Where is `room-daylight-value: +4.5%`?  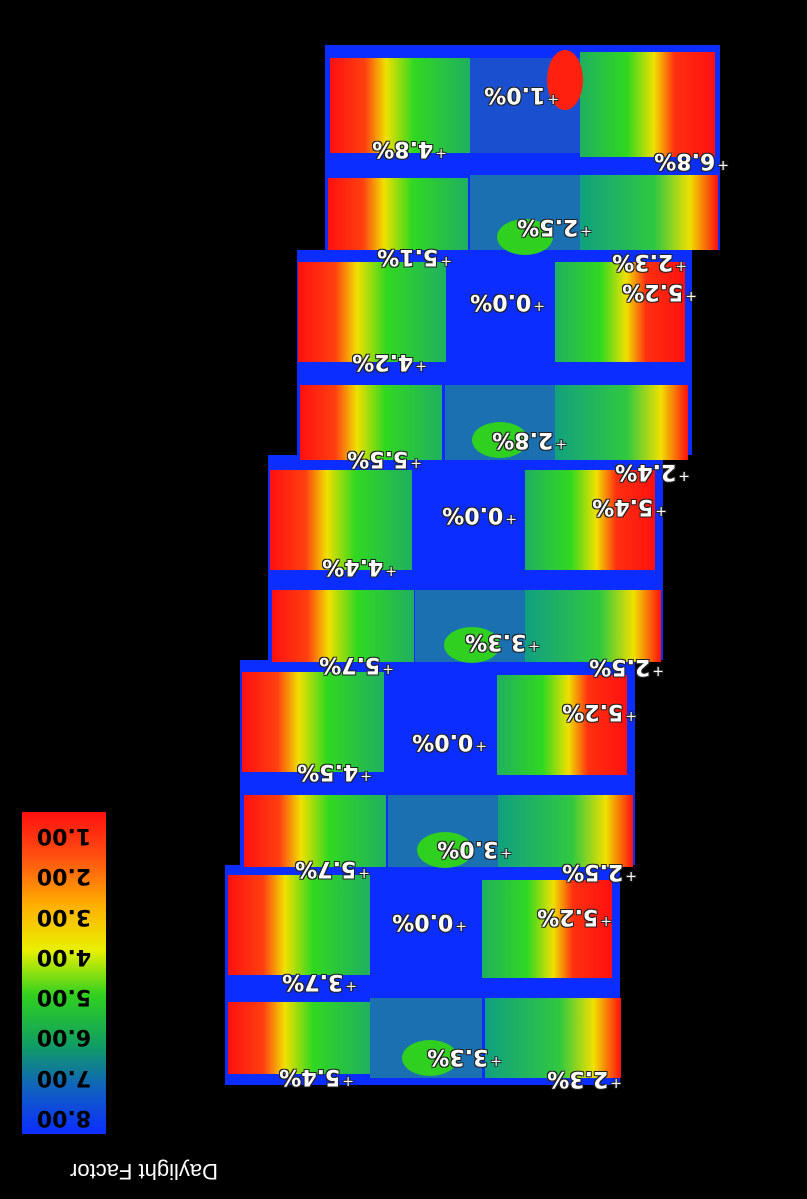
room-daylight-value: +4.5% is located at coordinates (334, 771).